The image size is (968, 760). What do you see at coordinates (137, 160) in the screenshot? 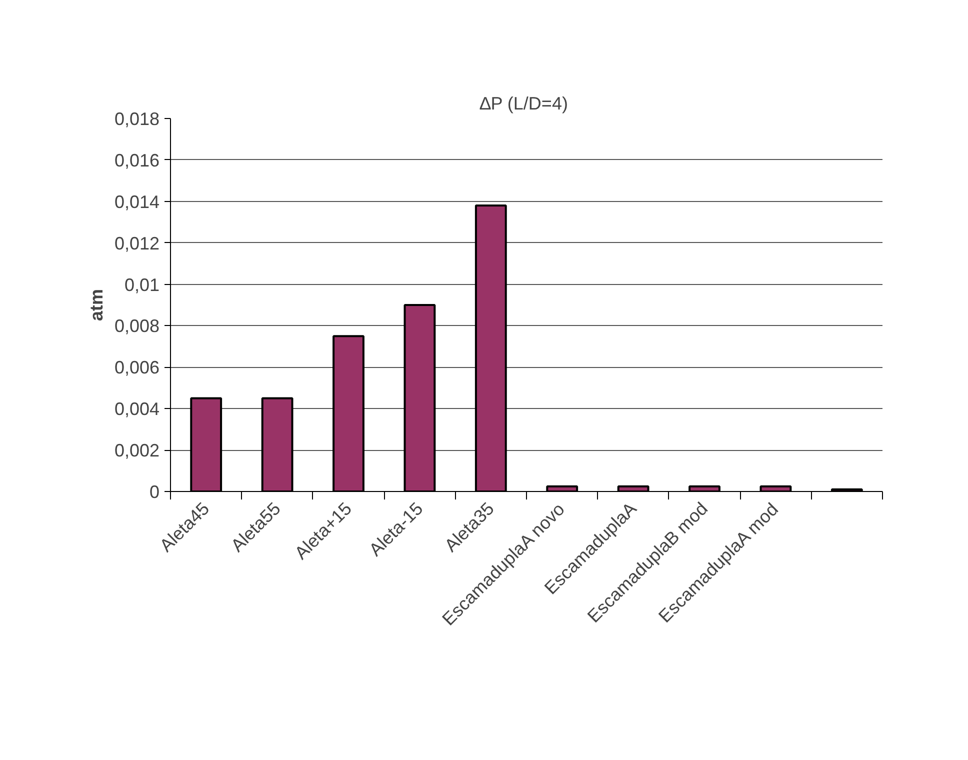
I see `y-tick-label: 0,016` at bounding box center [137, 160].